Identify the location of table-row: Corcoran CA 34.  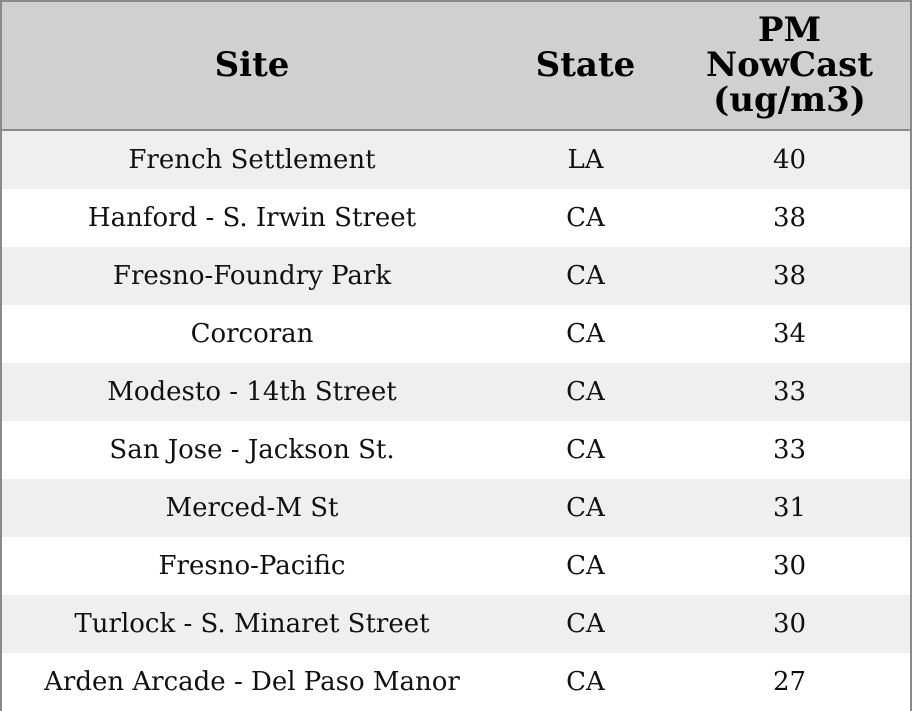
(456, 334).